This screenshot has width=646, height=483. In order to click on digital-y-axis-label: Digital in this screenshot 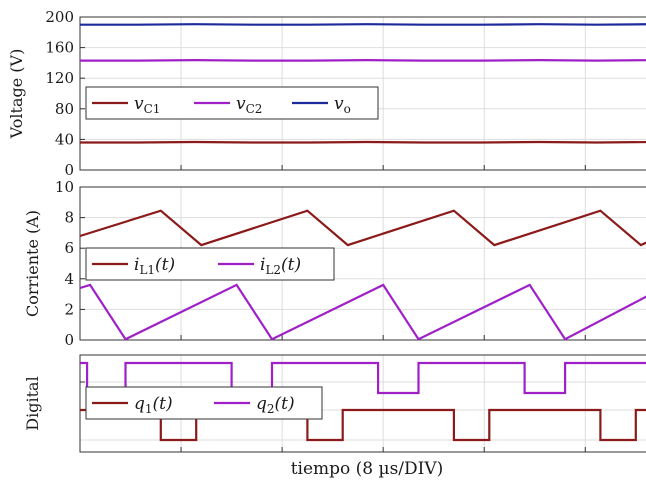, I will do `click(32, 403)`.